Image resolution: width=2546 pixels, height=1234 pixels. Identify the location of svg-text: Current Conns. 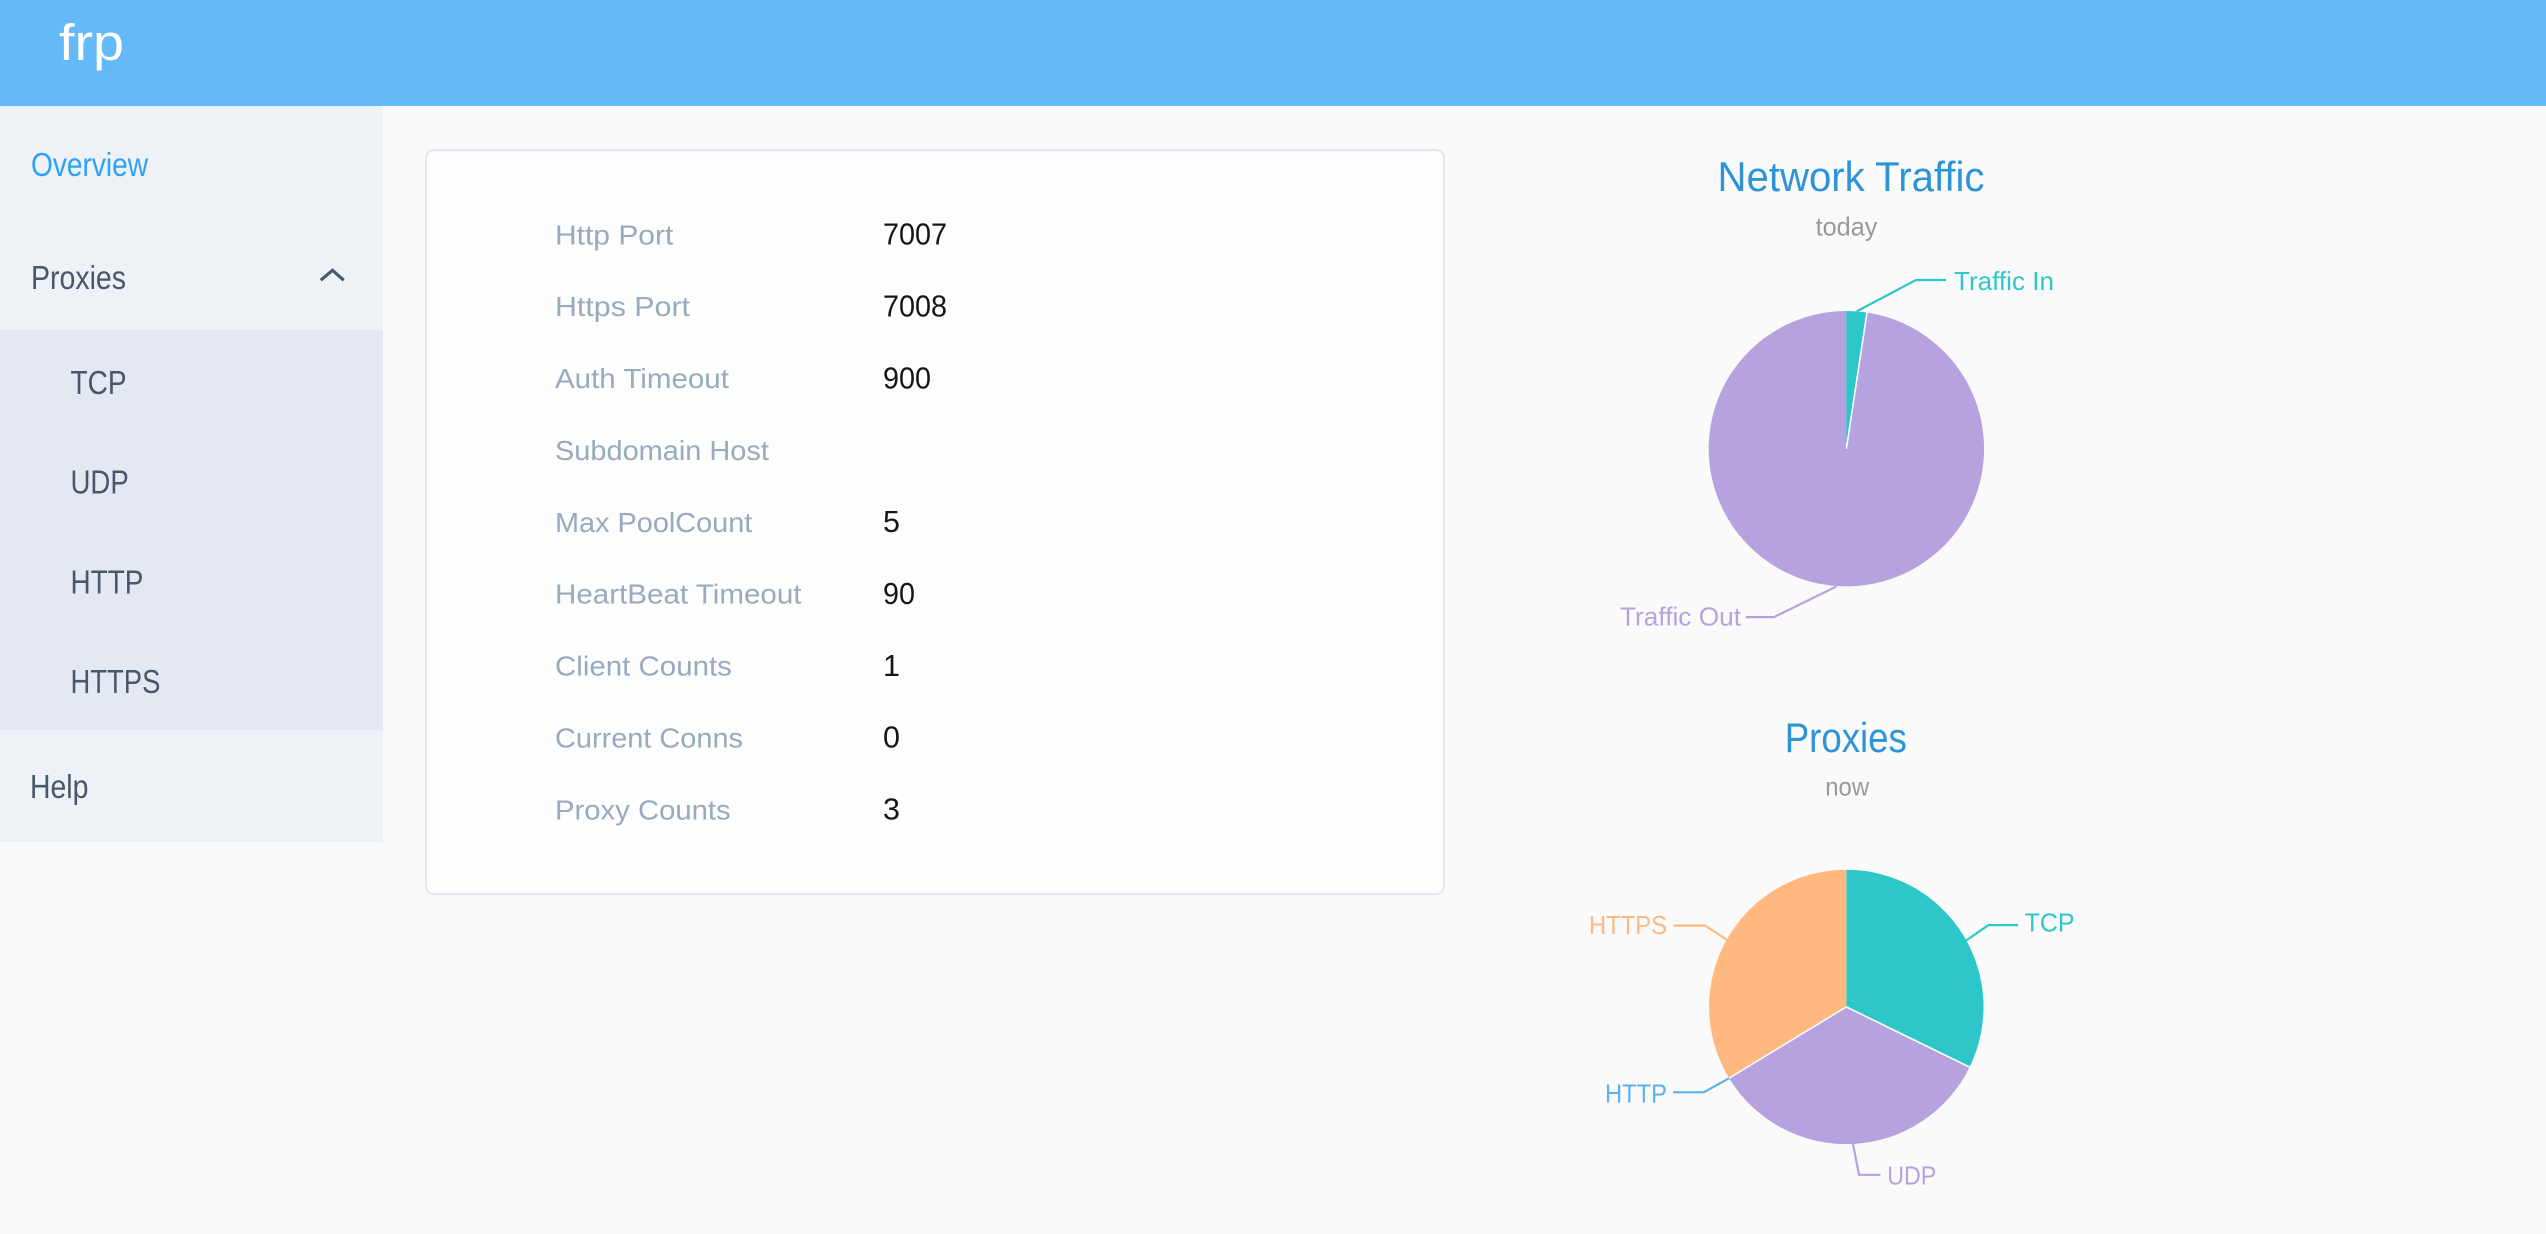
(649, 737).